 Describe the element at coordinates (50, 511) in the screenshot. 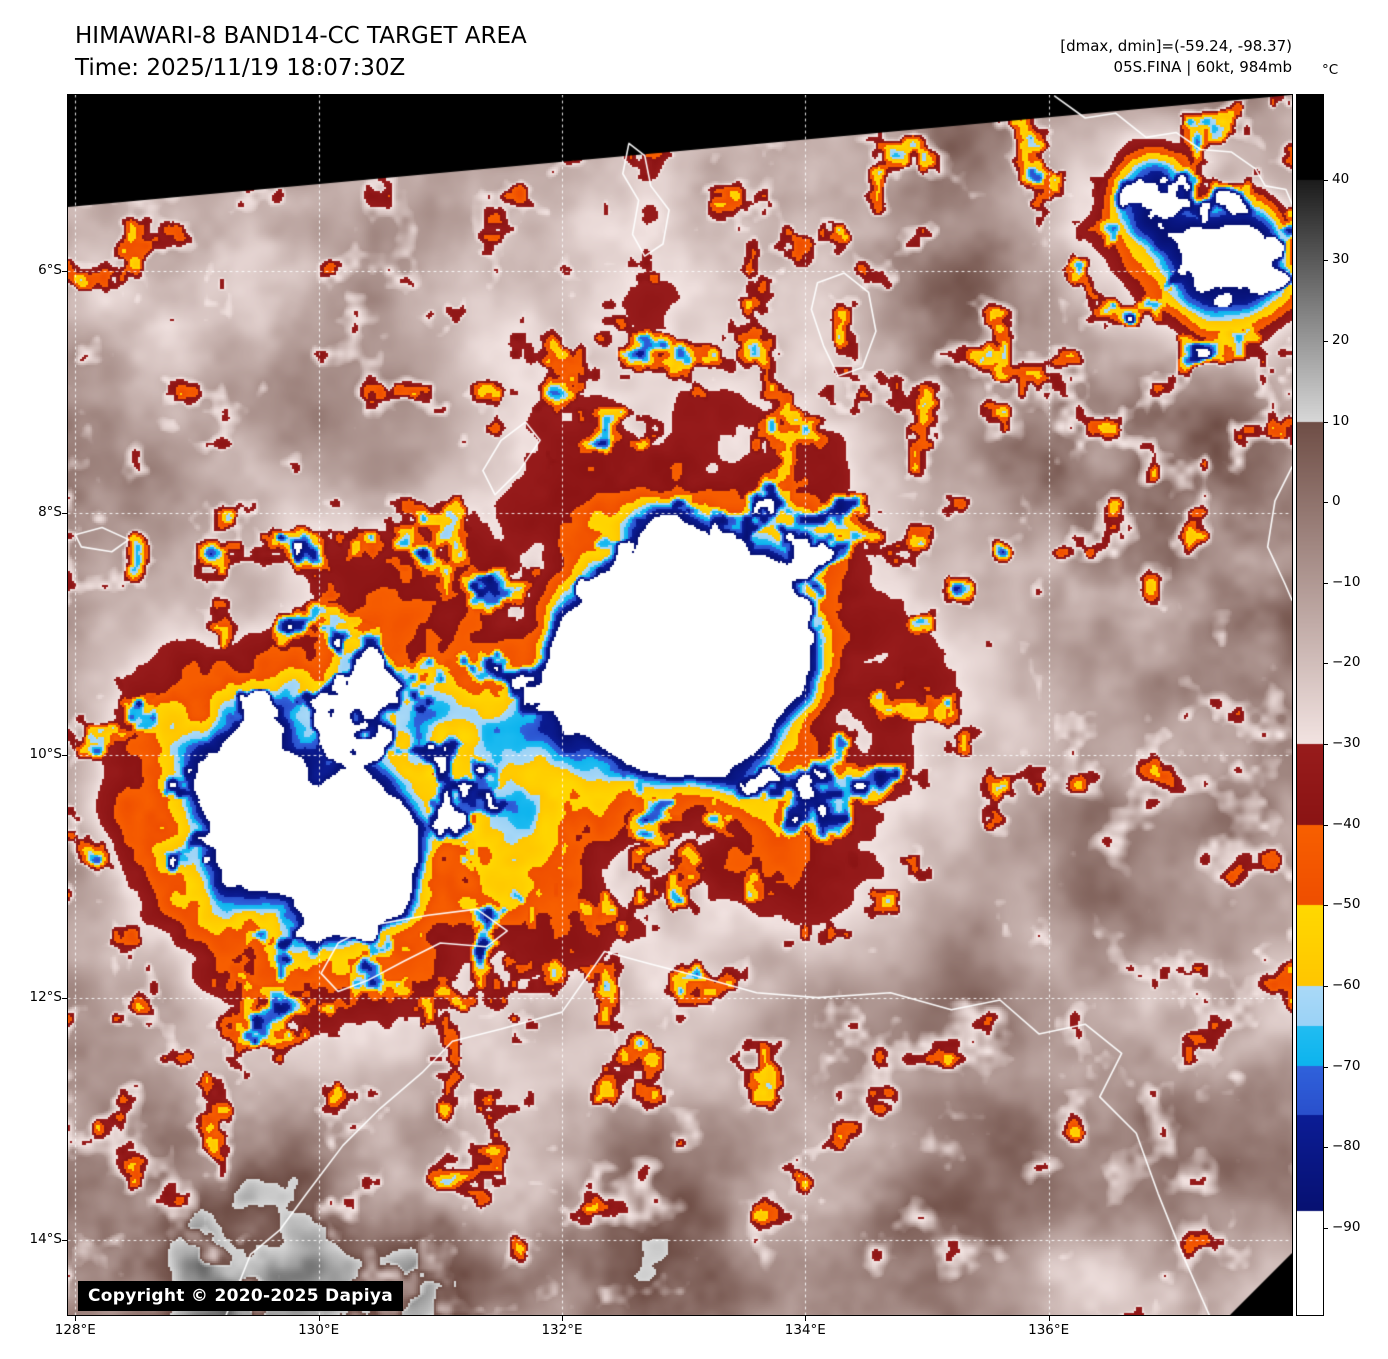

I see `lat-tick-label: 8°S` at that location.